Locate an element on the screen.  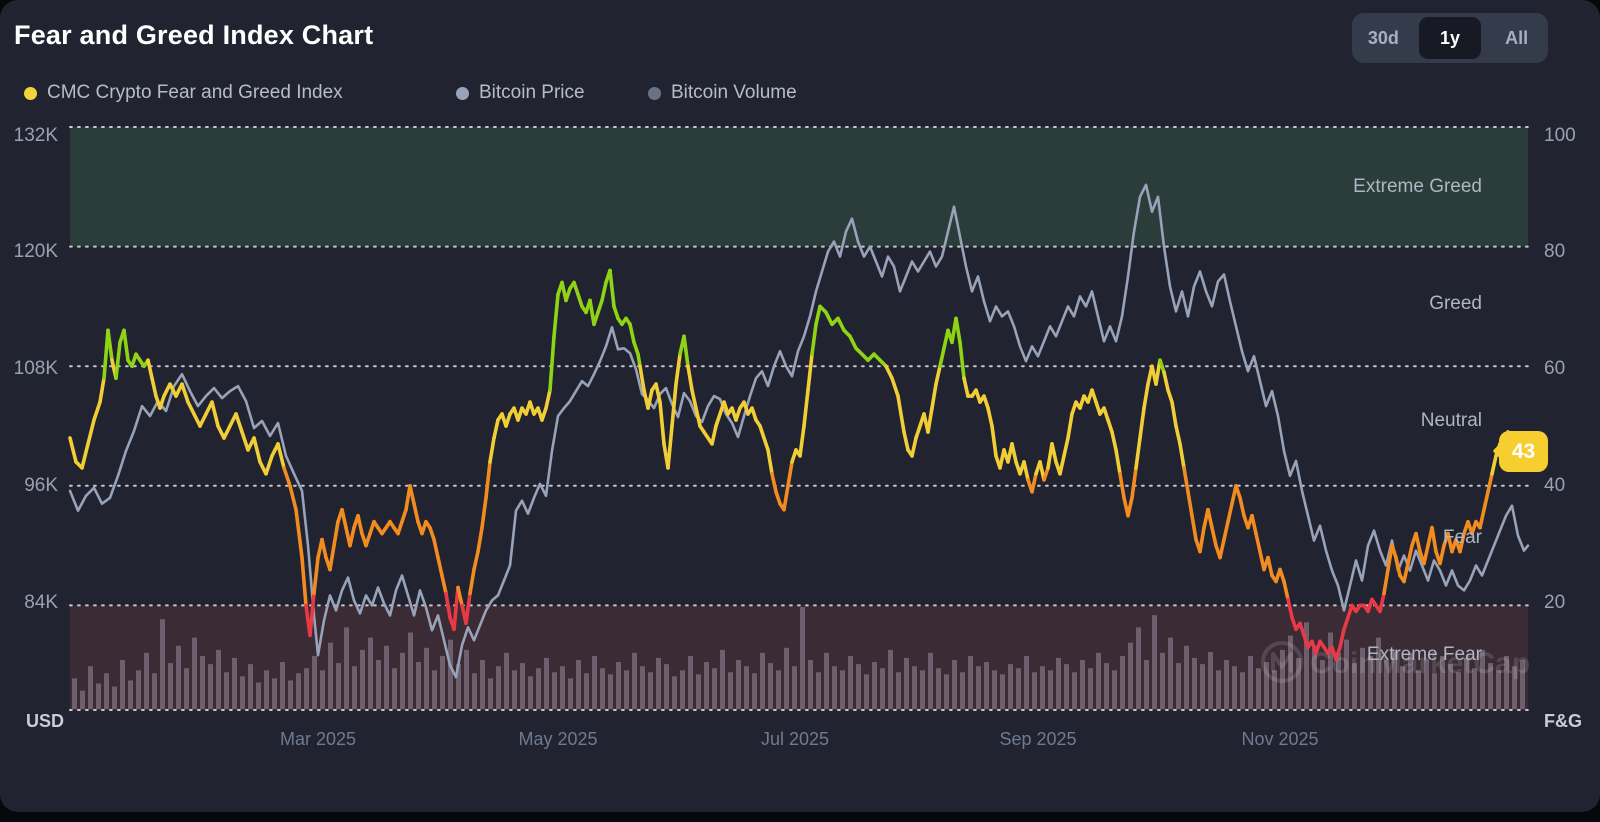
current-value: 43 is located at coordinates (1523, 451).